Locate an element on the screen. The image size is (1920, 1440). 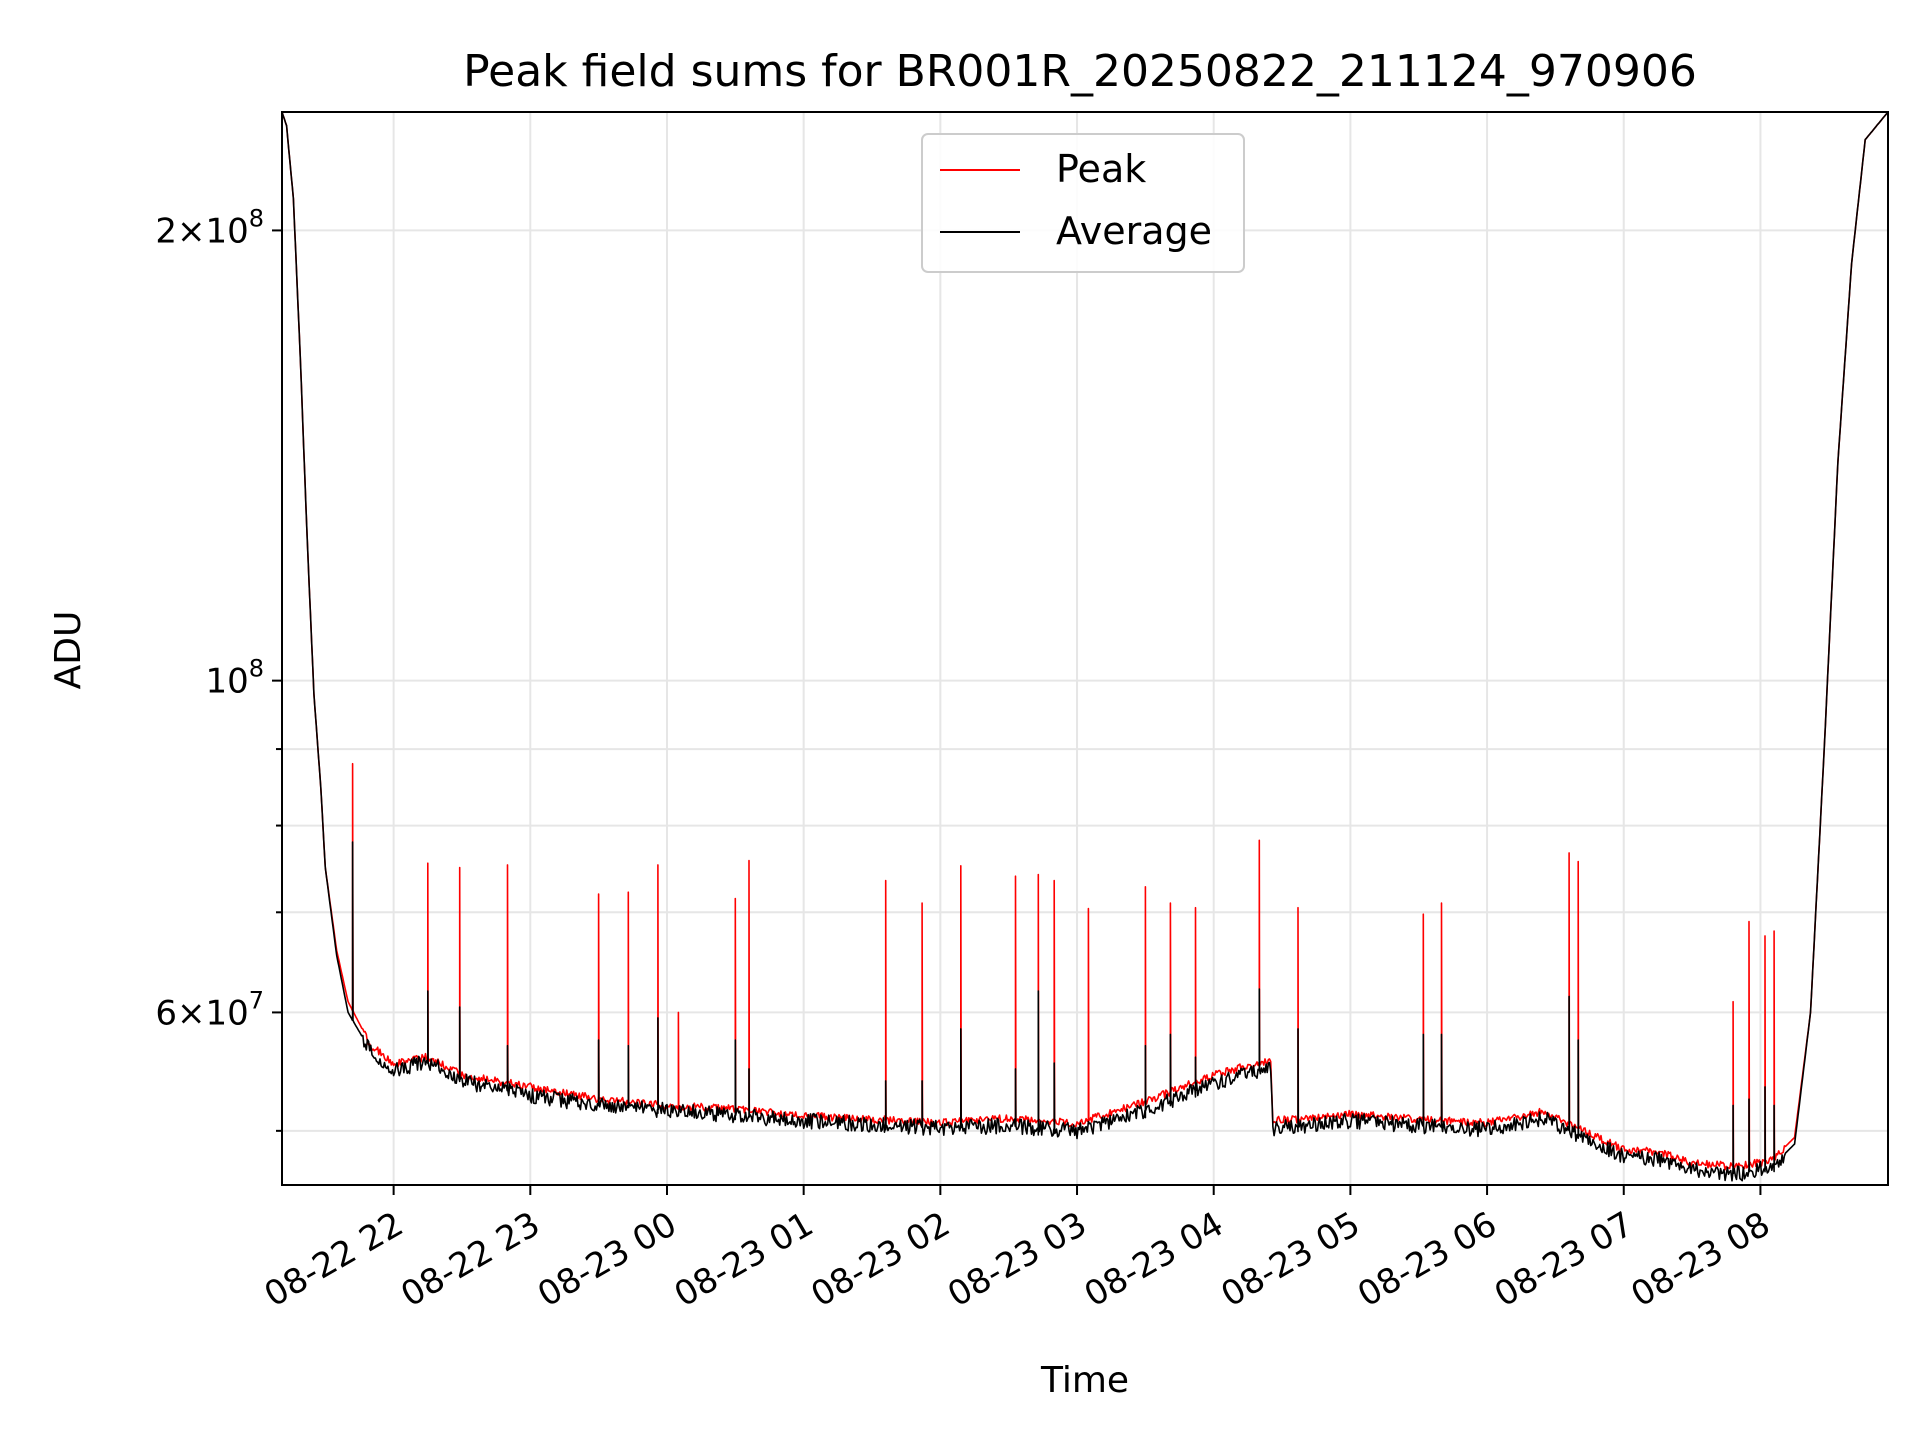
legend-box is located at coordinates (1083, 203).